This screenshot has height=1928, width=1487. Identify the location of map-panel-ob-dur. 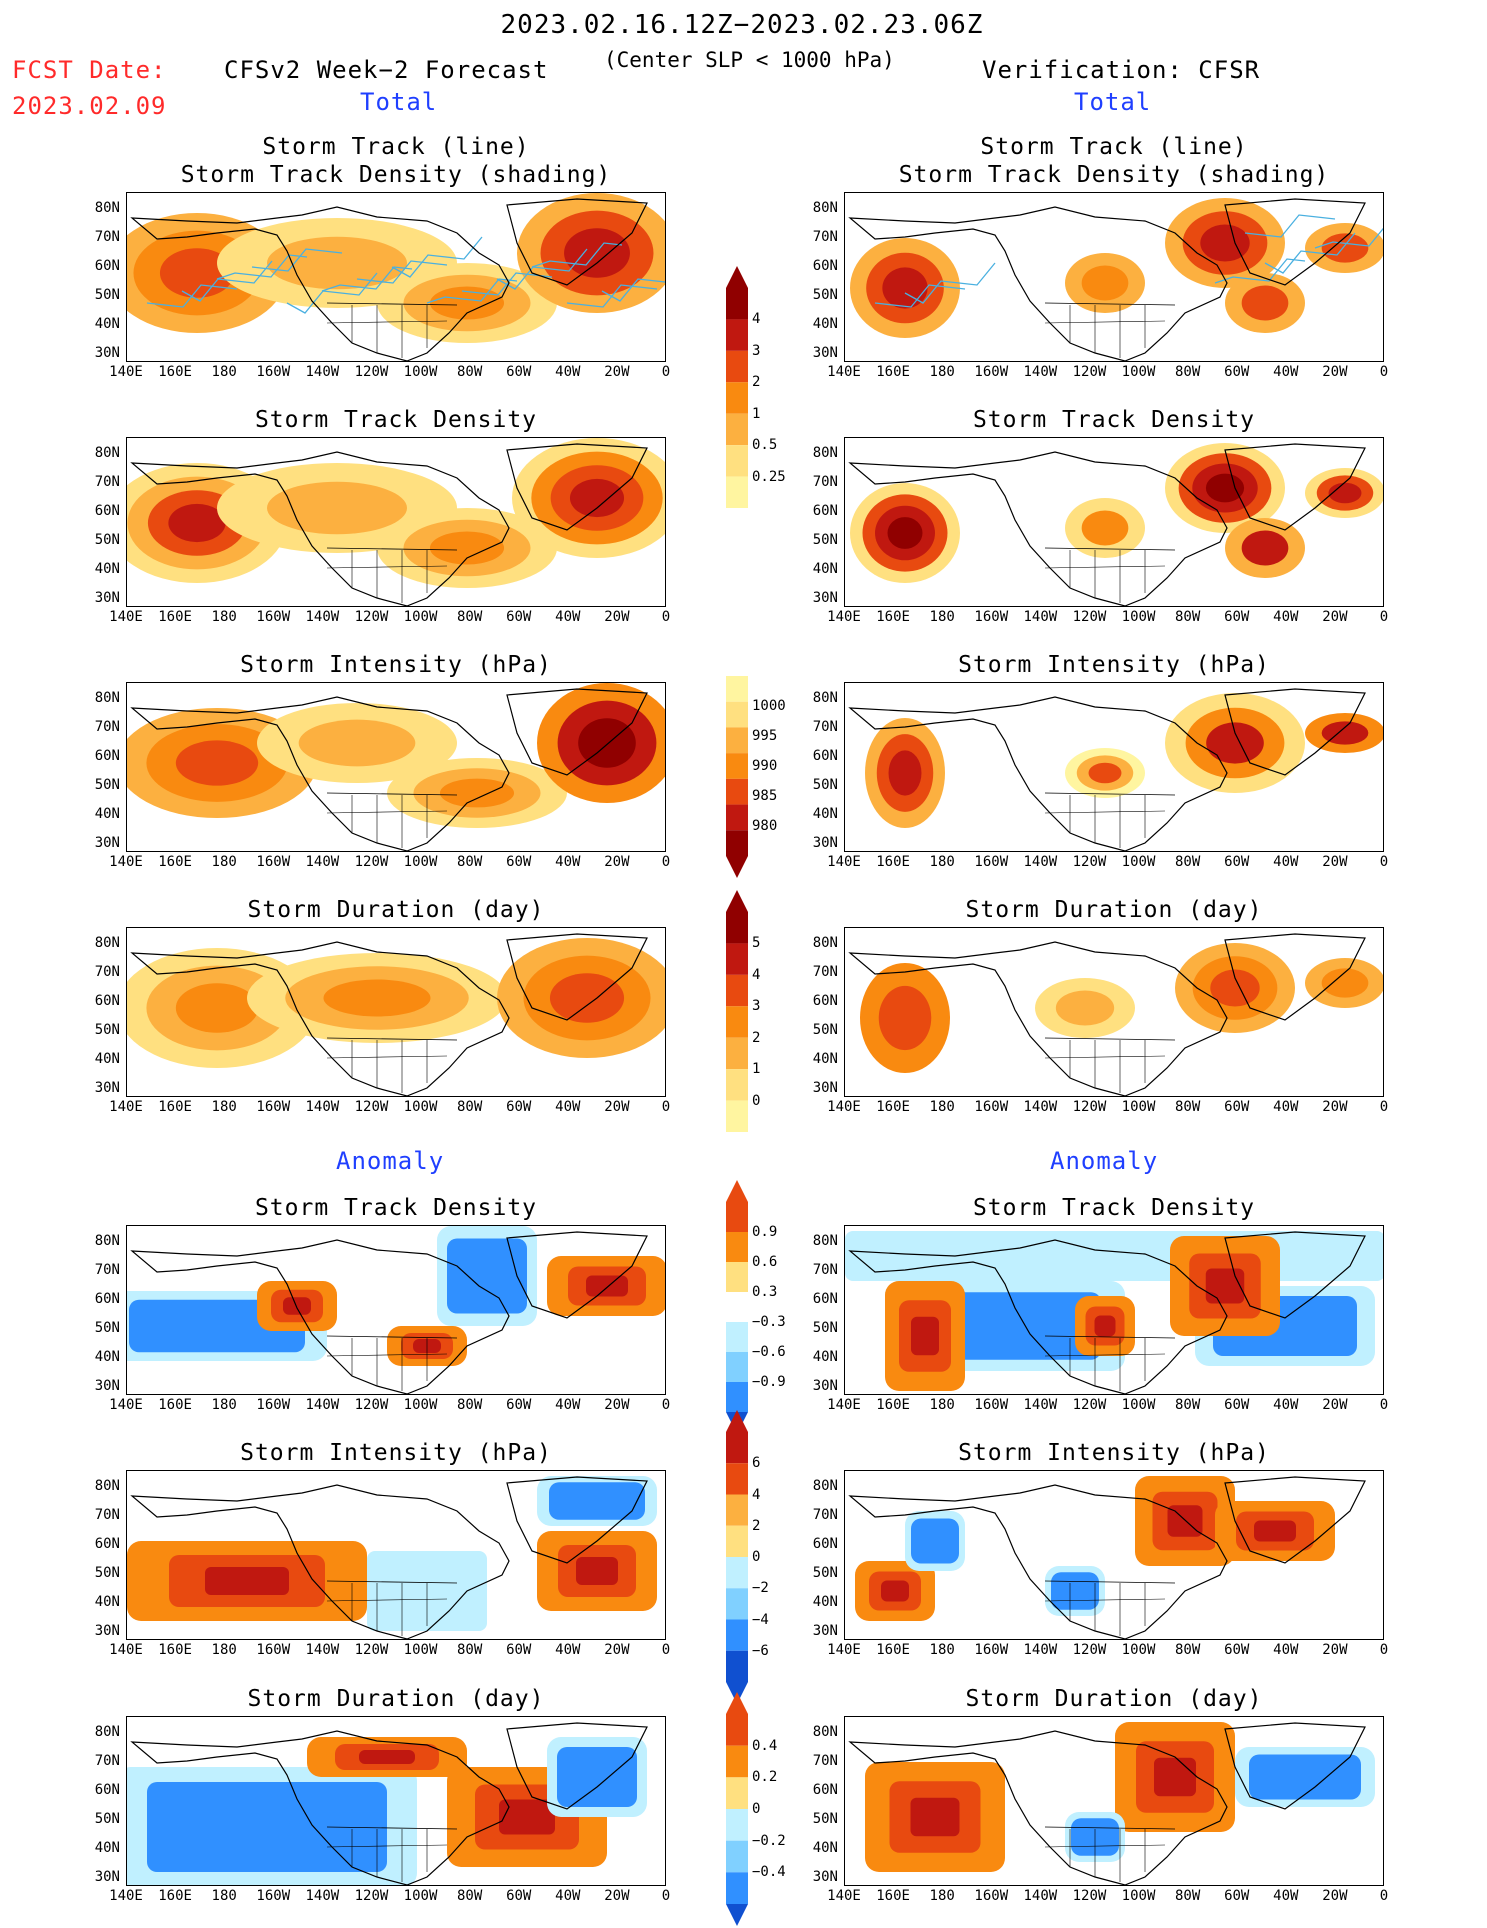
(1114, 1012).